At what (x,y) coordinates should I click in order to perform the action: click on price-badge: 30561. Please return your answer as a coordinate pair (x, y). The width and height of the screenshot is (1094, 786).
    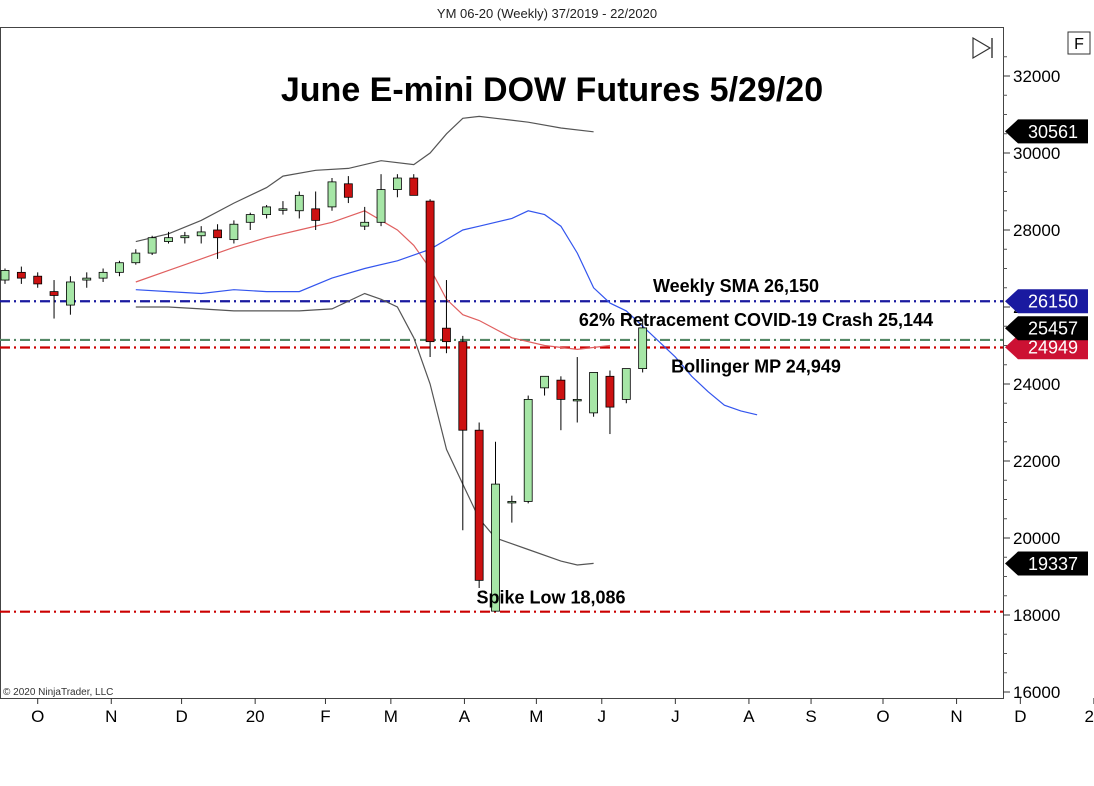
    Looking at the image, I should click on (1046, 131).